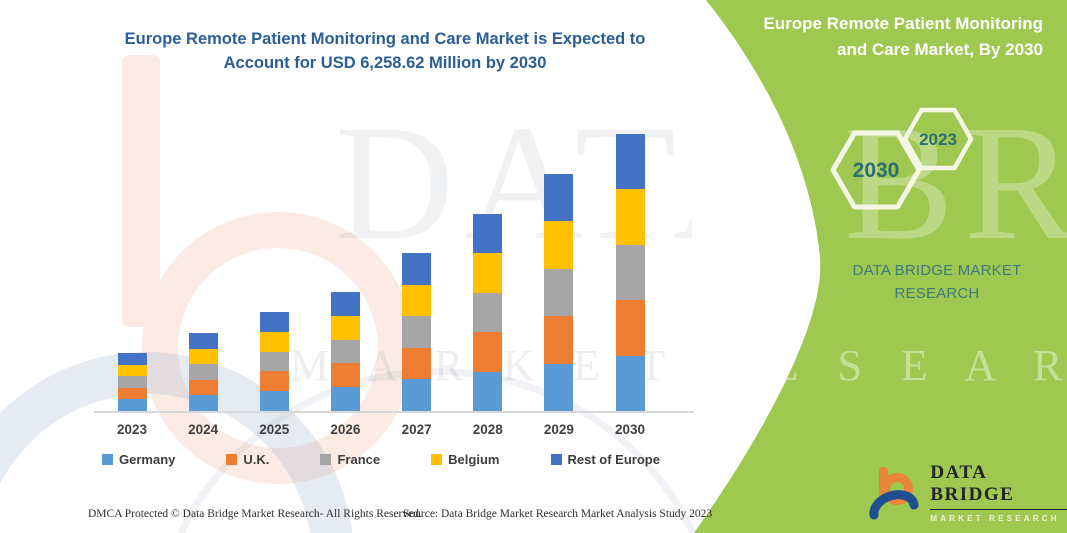  I want to click on hexagon-badges: 2030 2023, so click(902, 158).